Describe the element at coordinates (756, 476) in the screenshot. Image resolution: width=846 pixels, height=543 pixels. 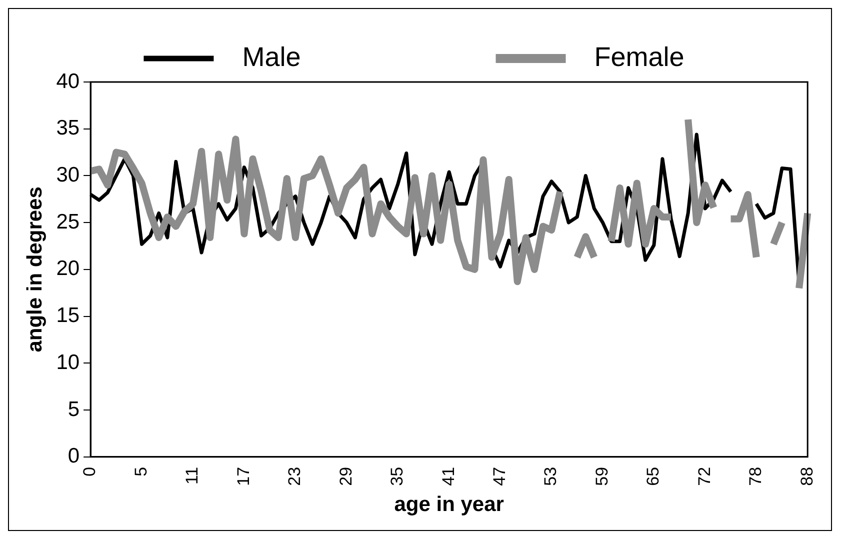
I see `x-tick-label: 78` at that location.